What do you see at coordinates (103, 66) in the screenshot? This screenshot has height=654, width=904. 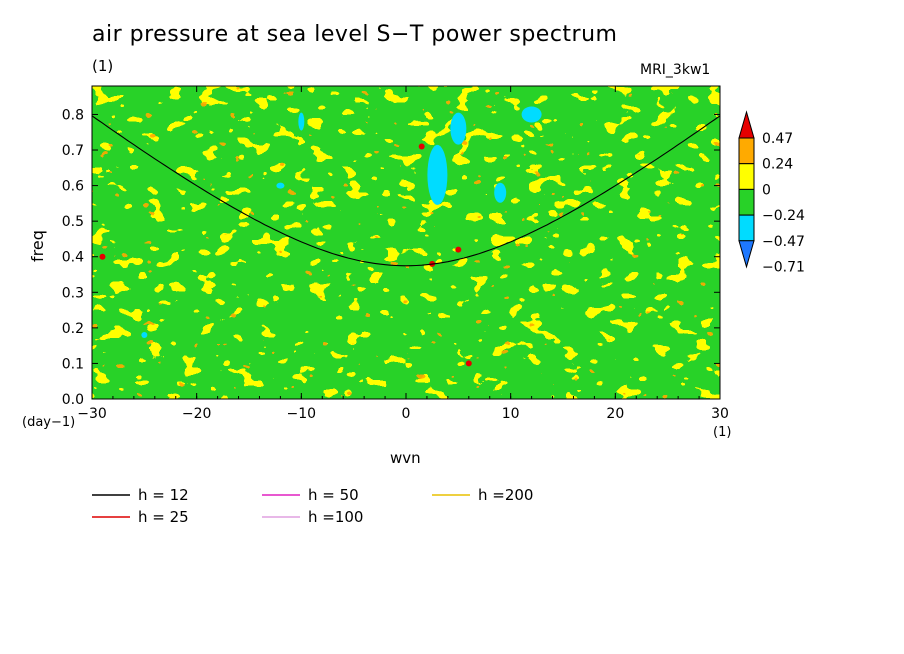 I see `units-label: (1)` at bounding box center [103, 66].